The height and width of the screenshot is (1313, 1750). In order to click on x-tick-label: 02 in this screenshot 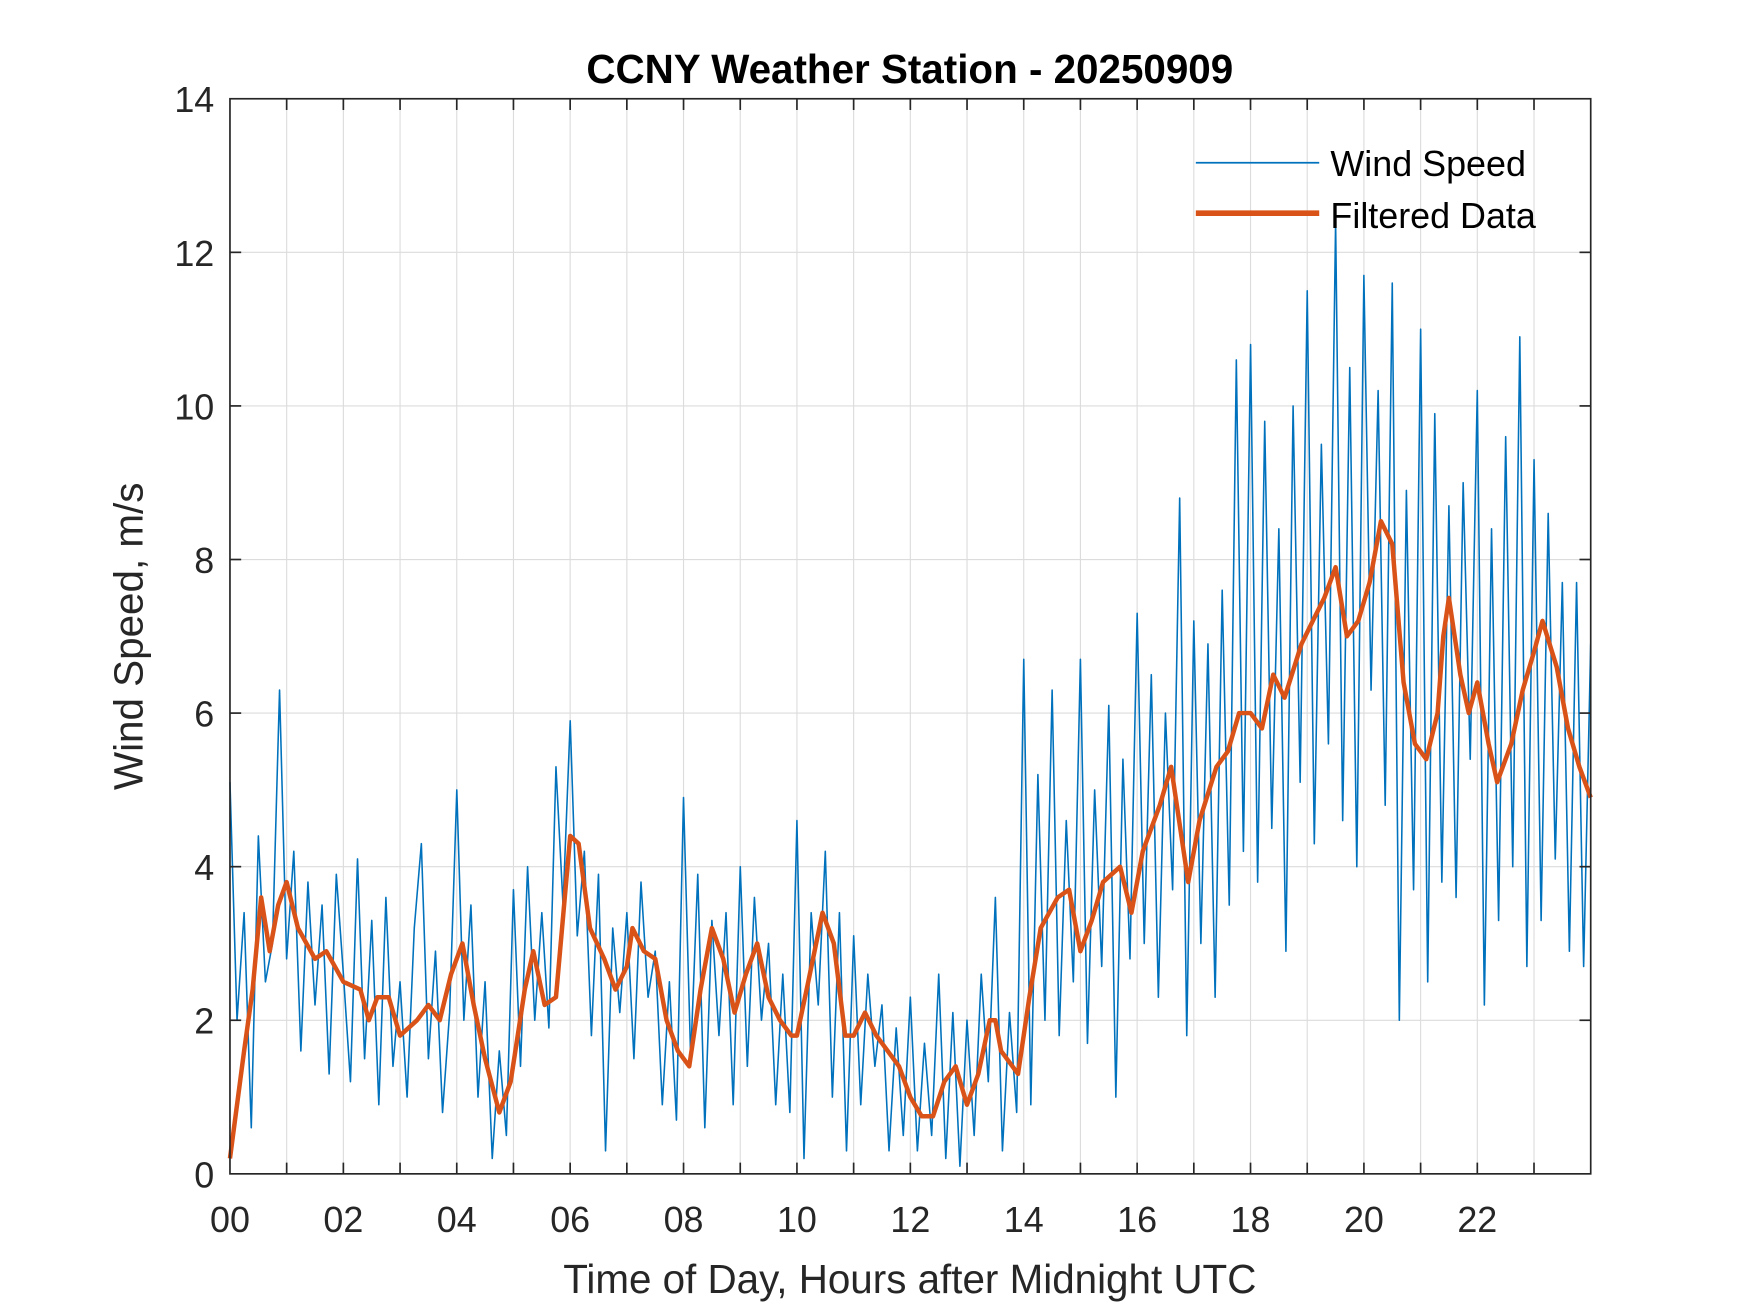, I will do `click(343, 1220)`.